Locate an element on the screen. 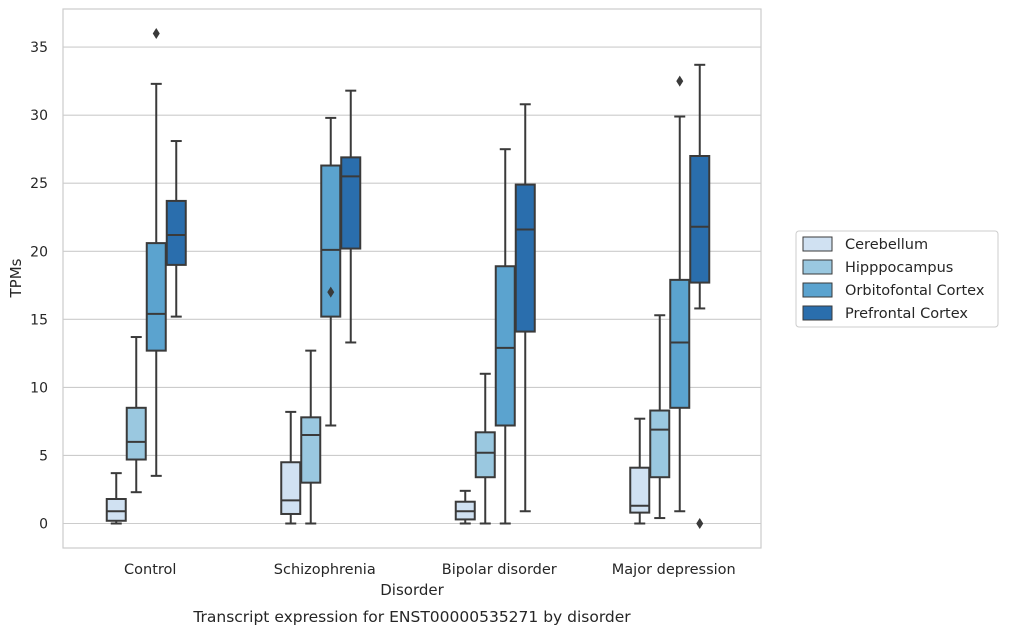 The image size is (1009, 638). y-tick-label: 10 is located at coordinates (39, 388).